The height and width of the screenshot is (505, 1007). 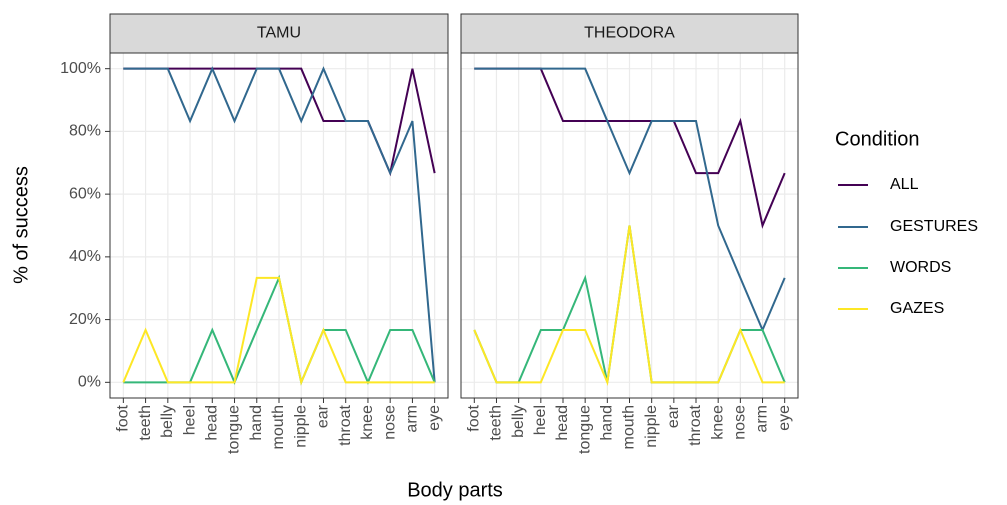 What do you see at coordinates (904, 184) in the screenshot?
I see `legend-label: ALL` at bounding box center [904, 184].